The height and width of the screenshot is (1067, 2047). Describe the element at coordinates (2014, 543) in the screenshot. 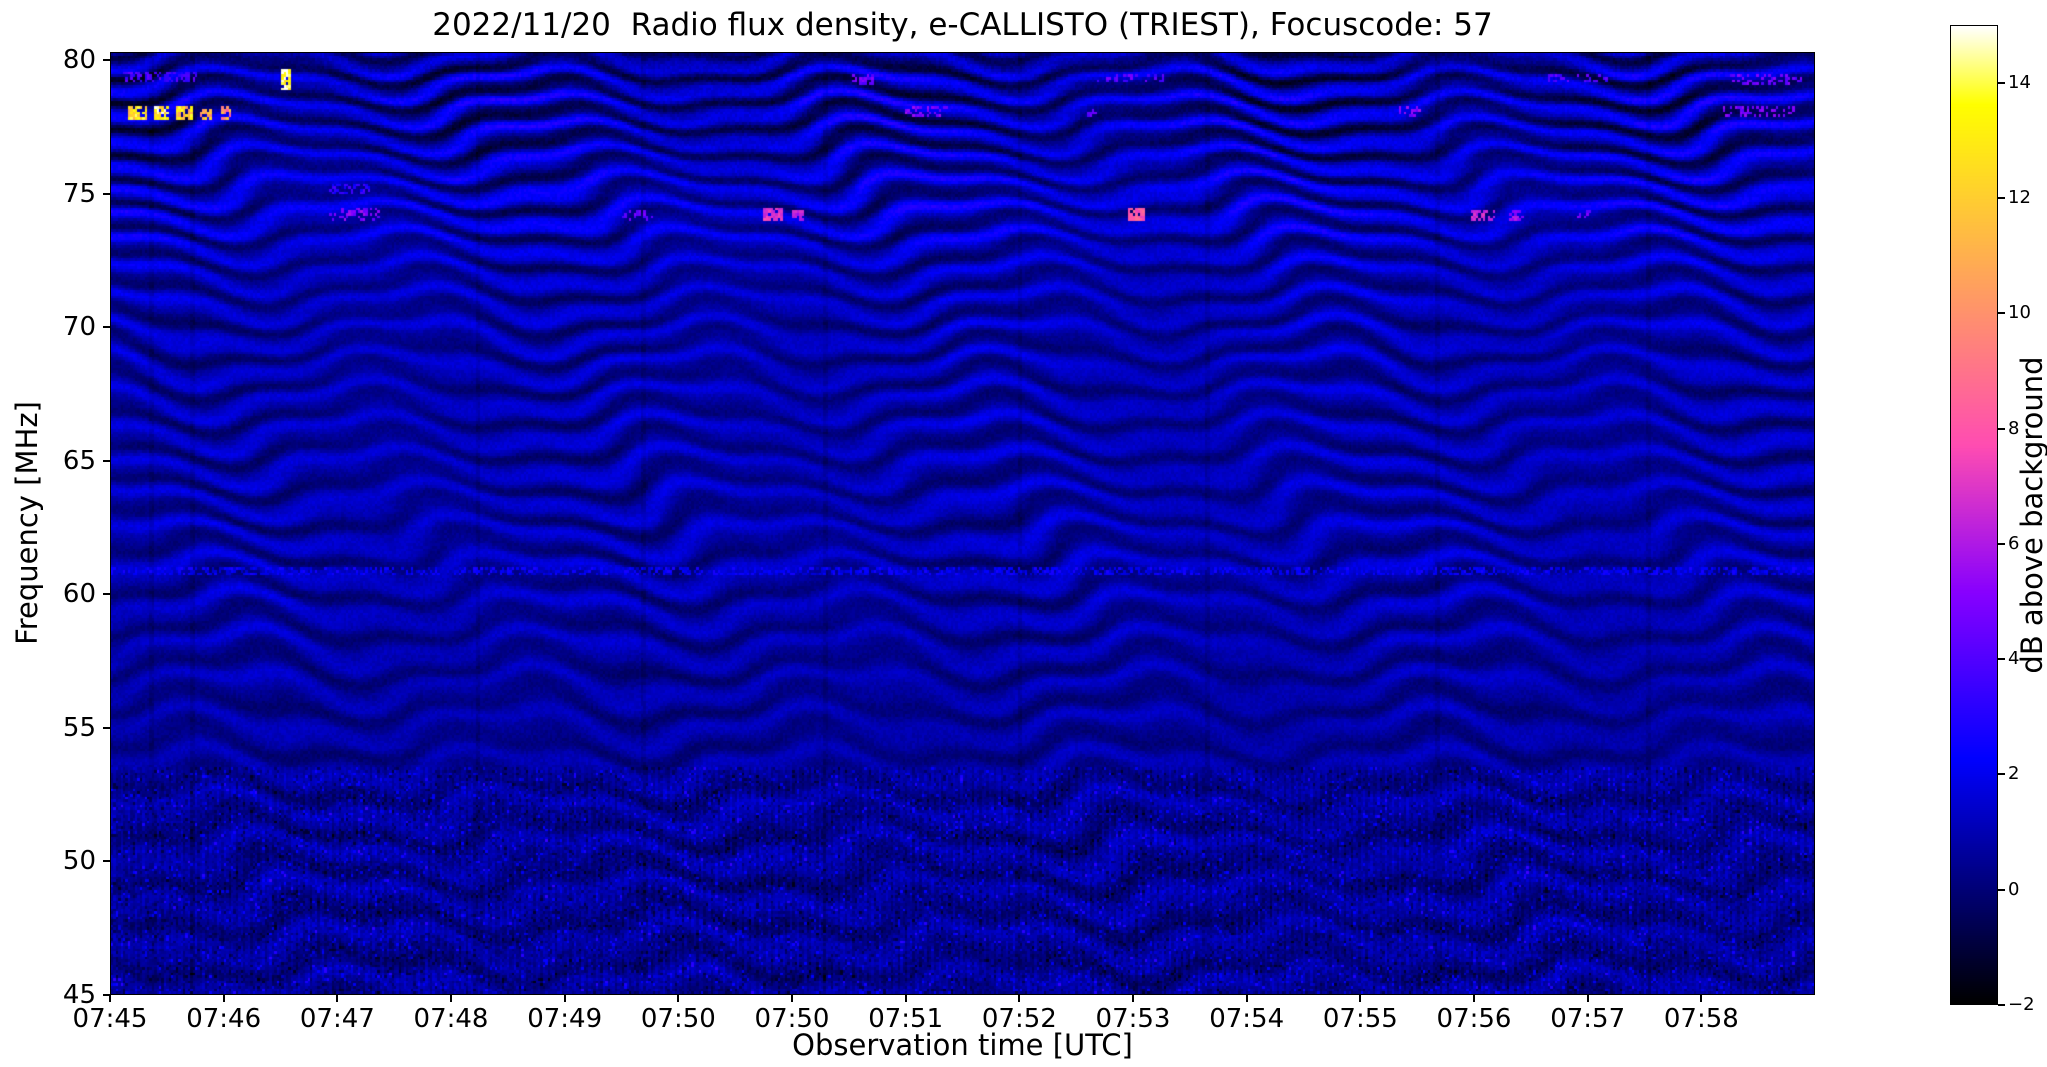

I see `colorbar-tick-label: 6` at that location.